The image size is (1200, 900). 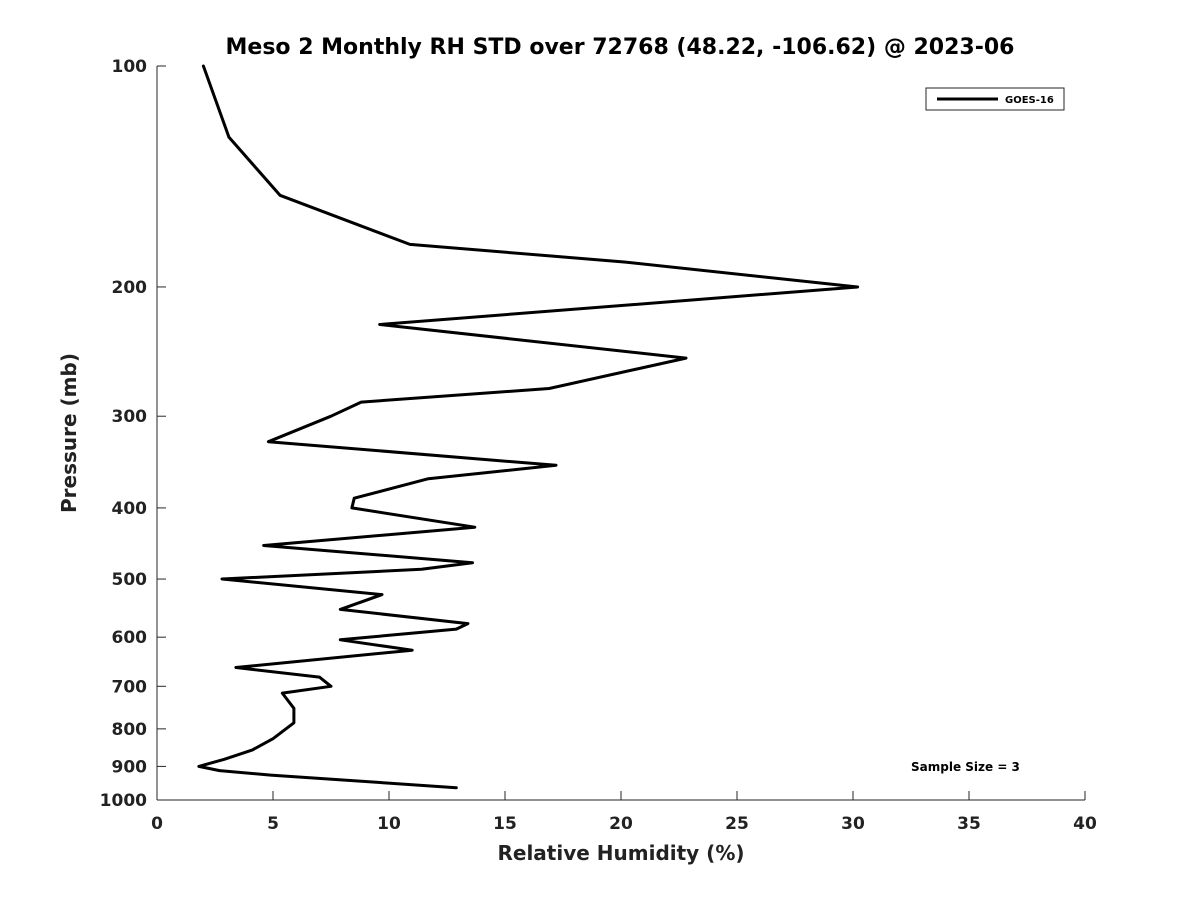 What do you see at coordinates (133, 434) in the screenshot?
I see `y-axis-ticks: 100 200 300 400 500 600 700 800 900 1000` at bounding box center [133, 434].